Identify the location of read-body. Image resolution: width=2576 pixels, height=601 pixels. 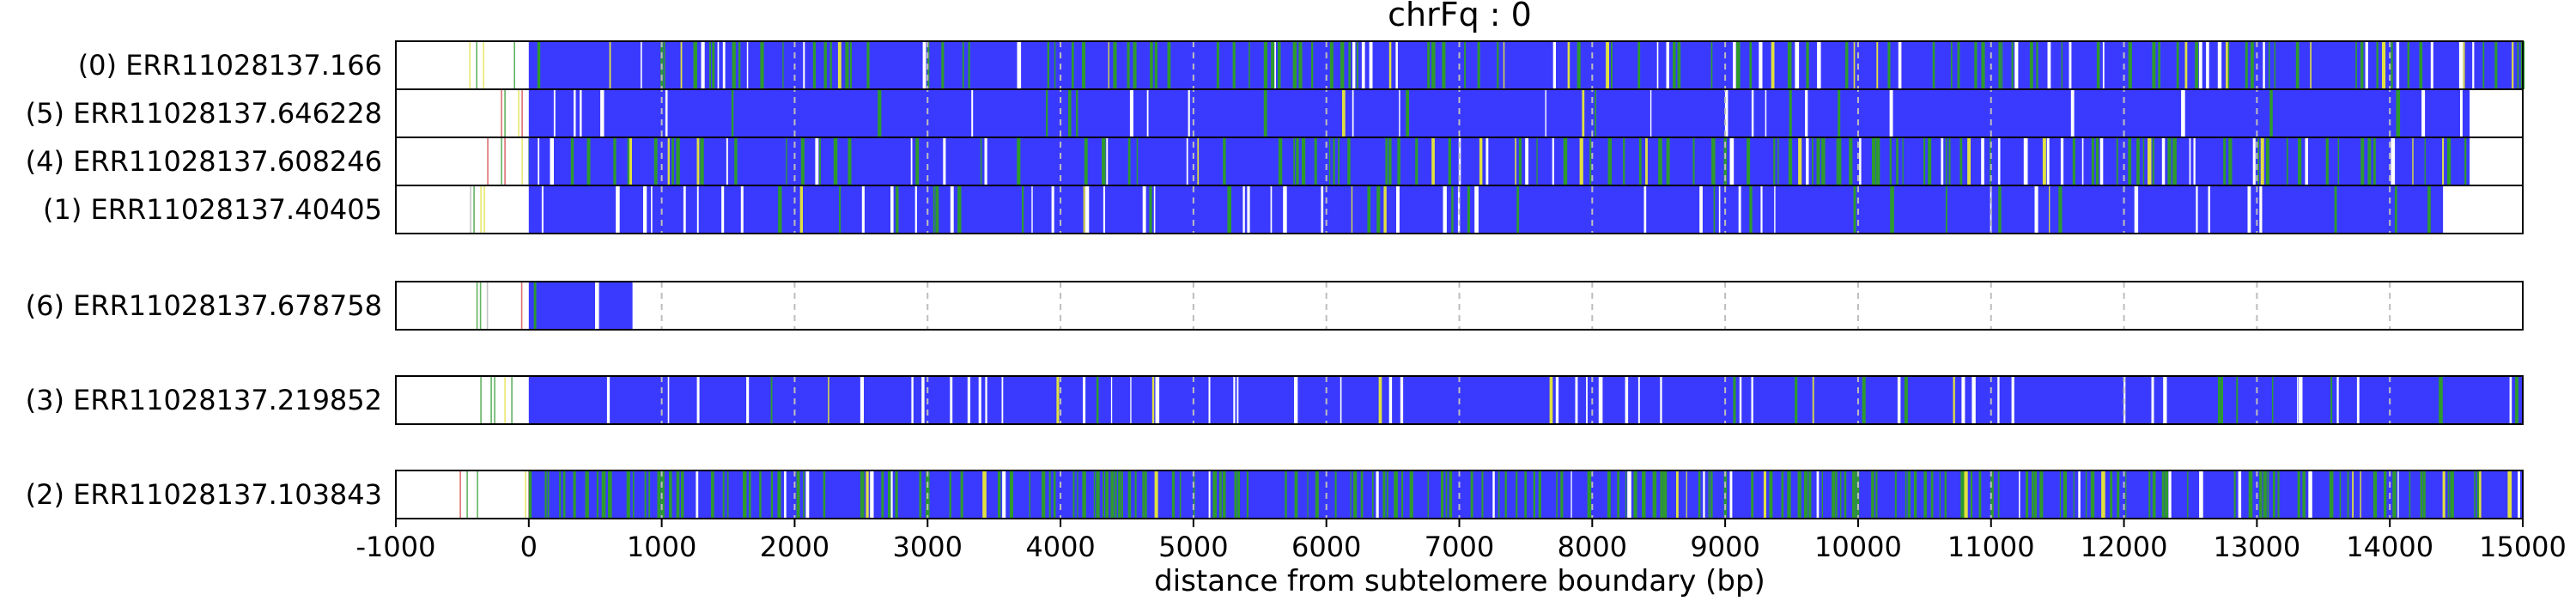
(1499, 113).